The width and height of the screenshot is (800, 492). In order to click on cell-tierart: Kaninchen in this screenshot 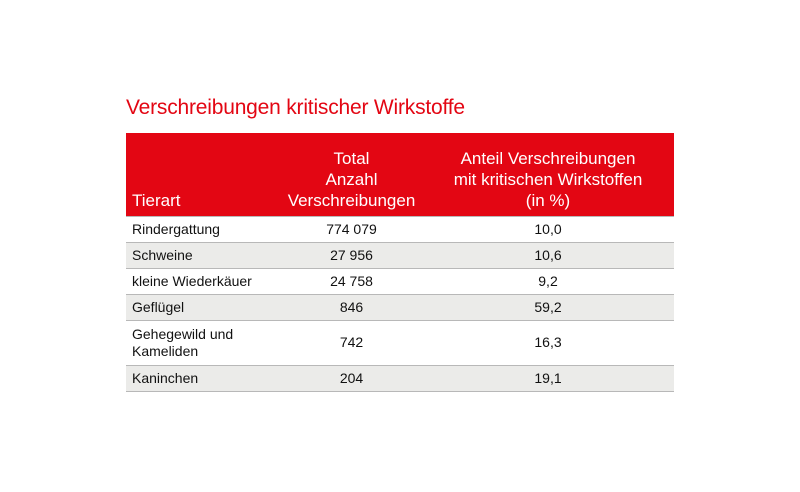, I will do `click(203, 378)`.